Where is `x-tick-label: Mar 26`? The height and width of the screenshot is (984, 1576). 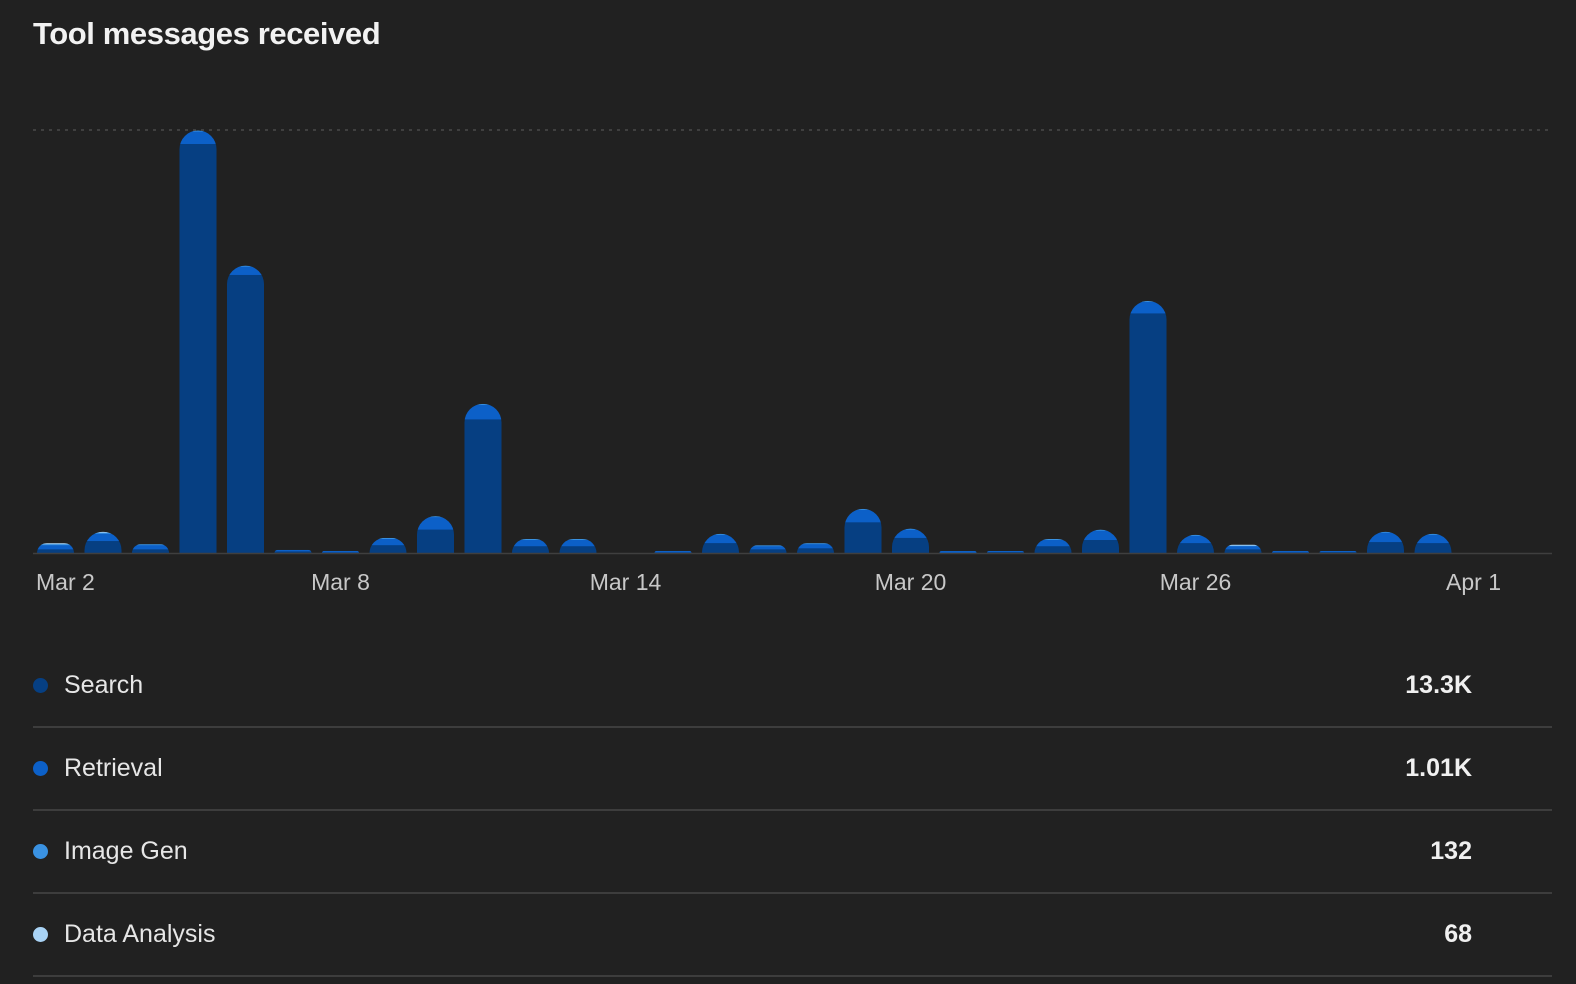 x-tick-label: Mar 26 is located at coordinates (1196, 582).